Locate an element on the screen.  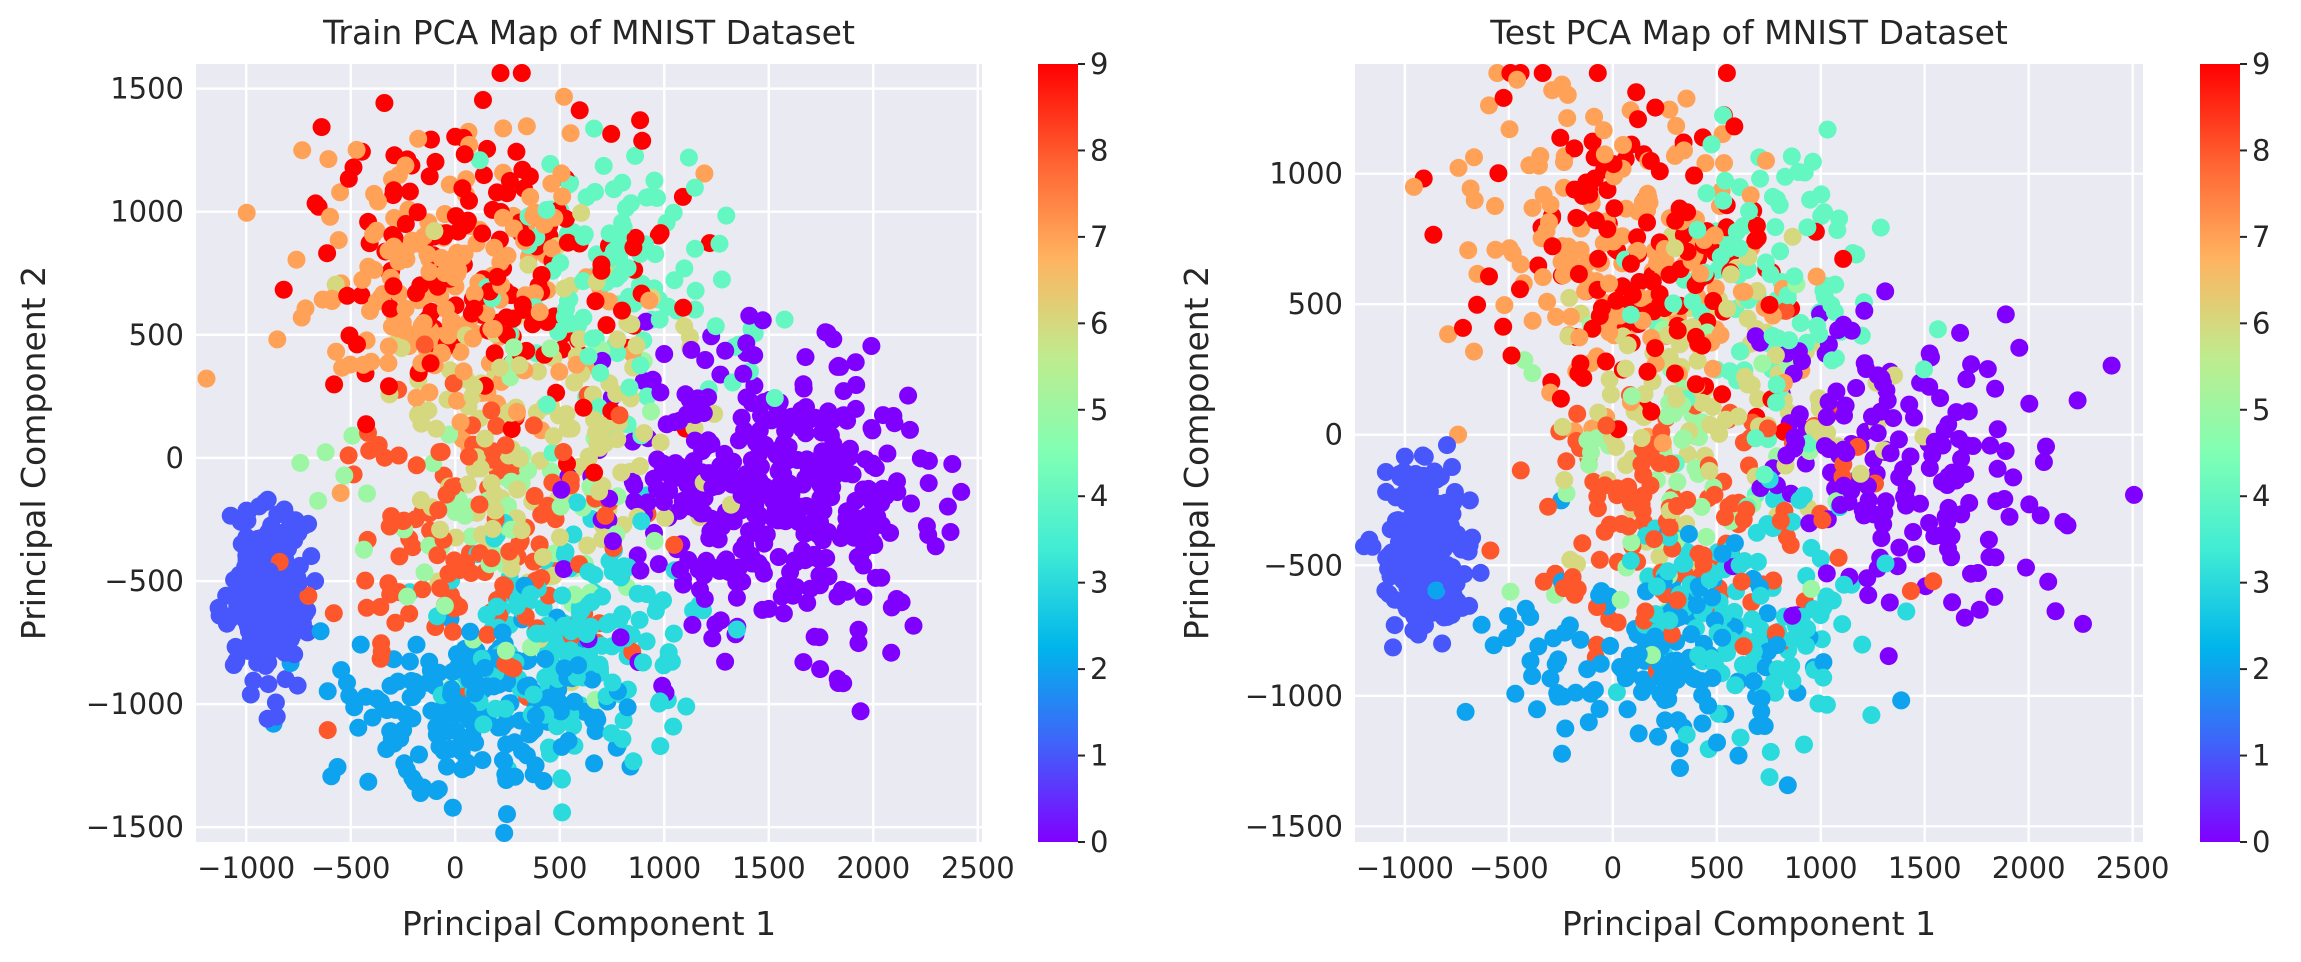
y-tick-label: 1000 is located at coordinates (1306, 174).